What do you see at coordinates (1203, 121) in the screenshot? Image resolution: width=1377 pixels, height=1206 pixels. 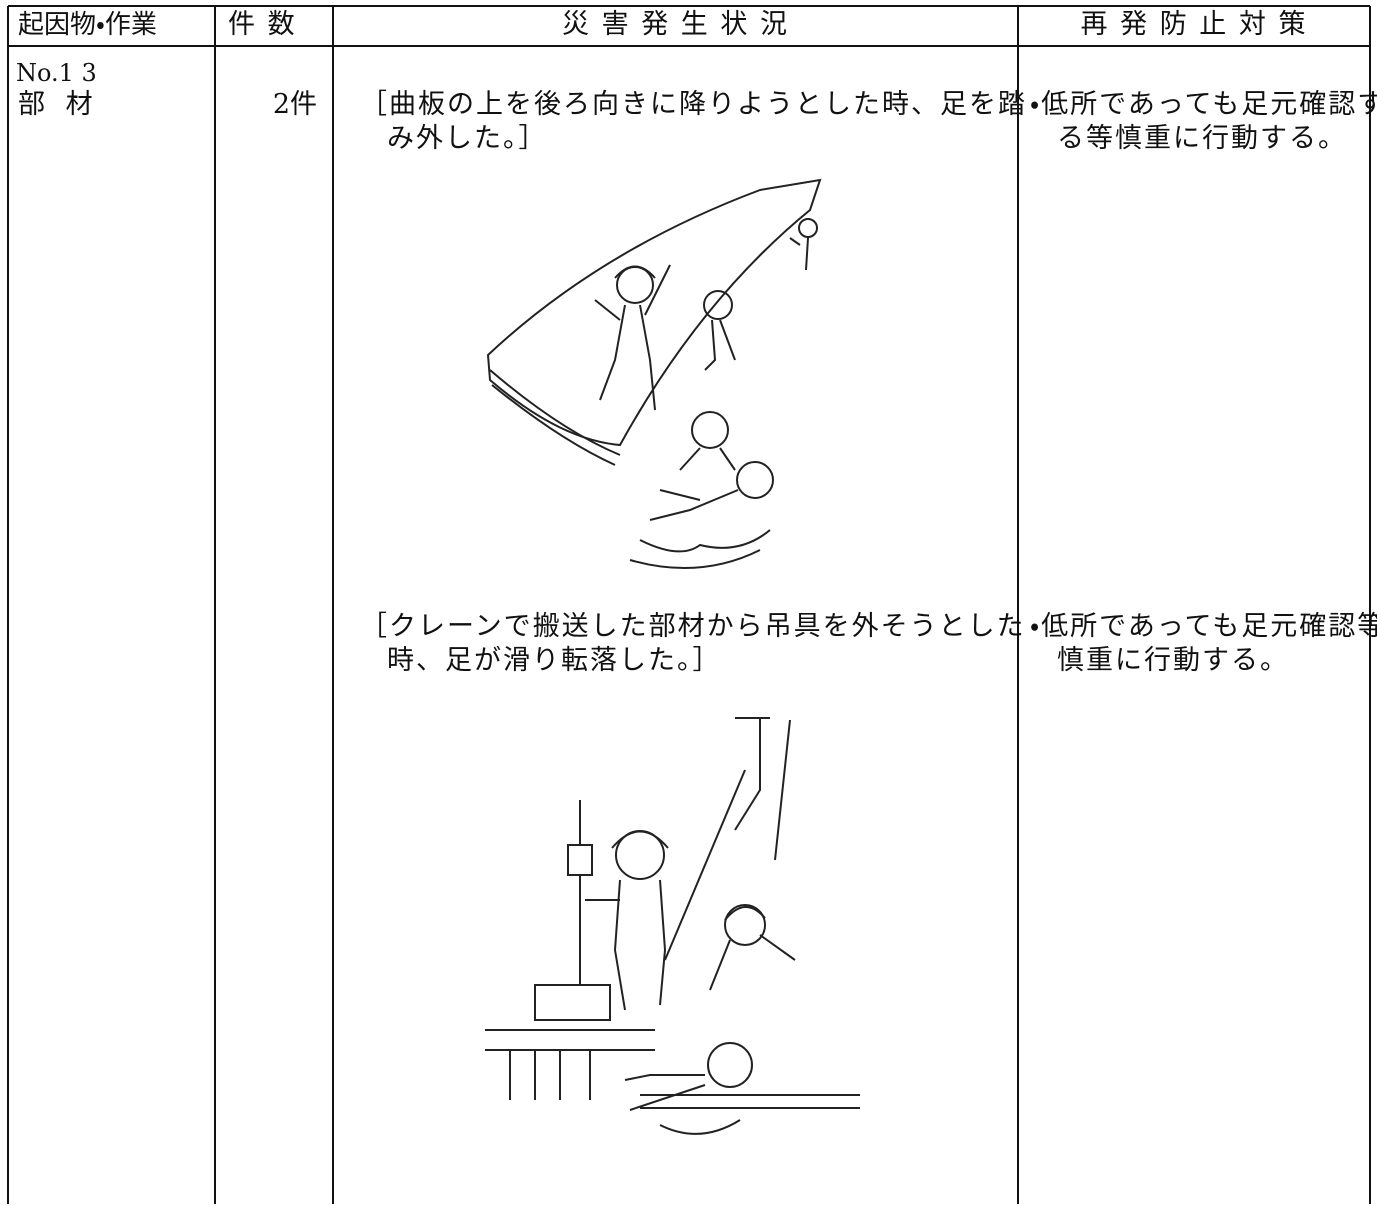 I see `countermeasure: ・低所であっても足元確認する等慎重に行動する。` at bounding box center [1203, 121].